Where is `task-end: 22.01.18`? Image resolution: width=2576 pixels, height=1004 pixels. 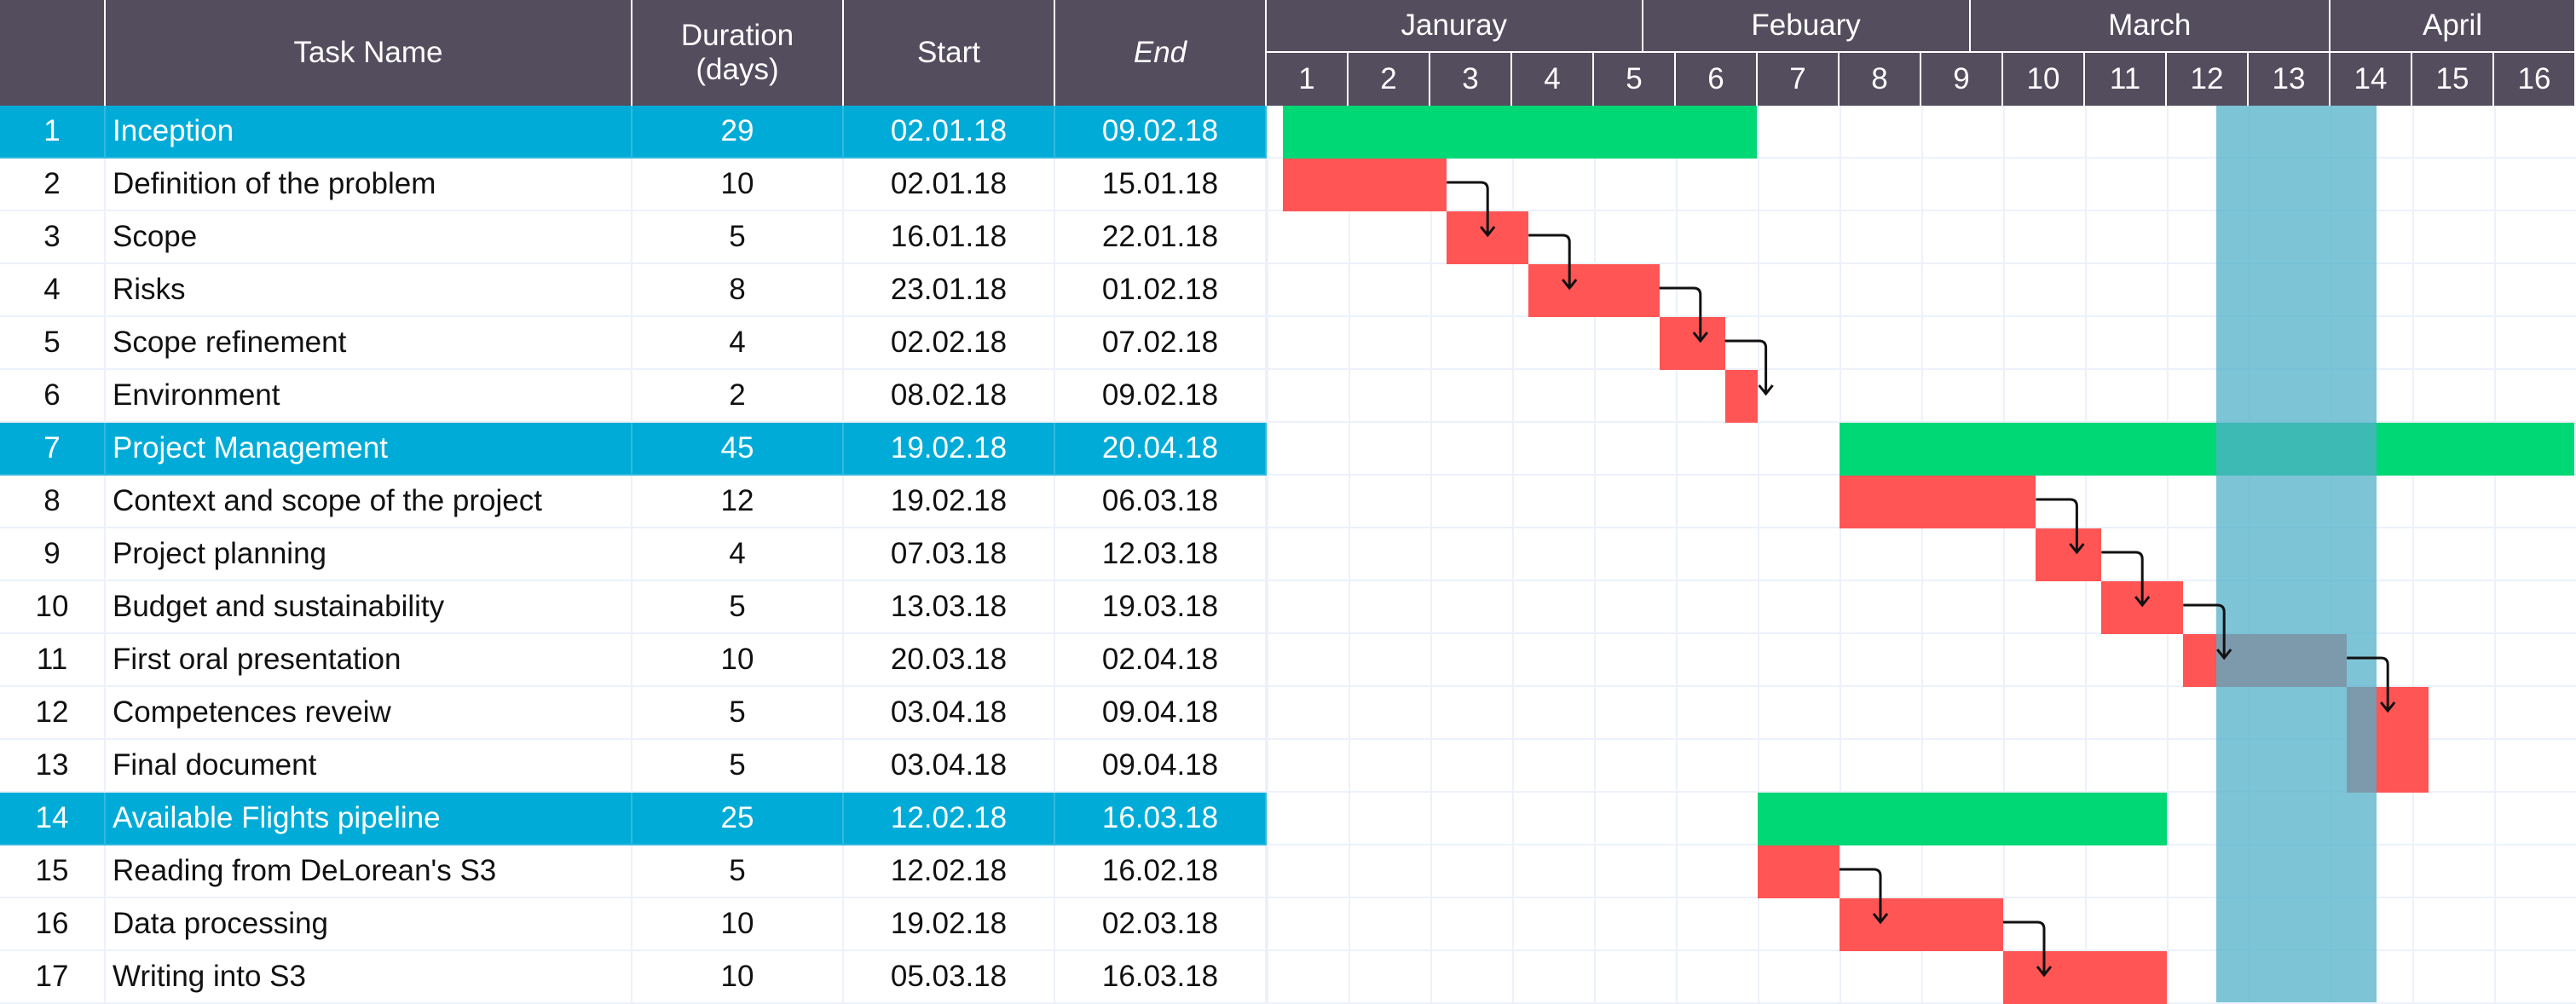
task-end: 22.01.18 is located at coordinates (1161, 238).